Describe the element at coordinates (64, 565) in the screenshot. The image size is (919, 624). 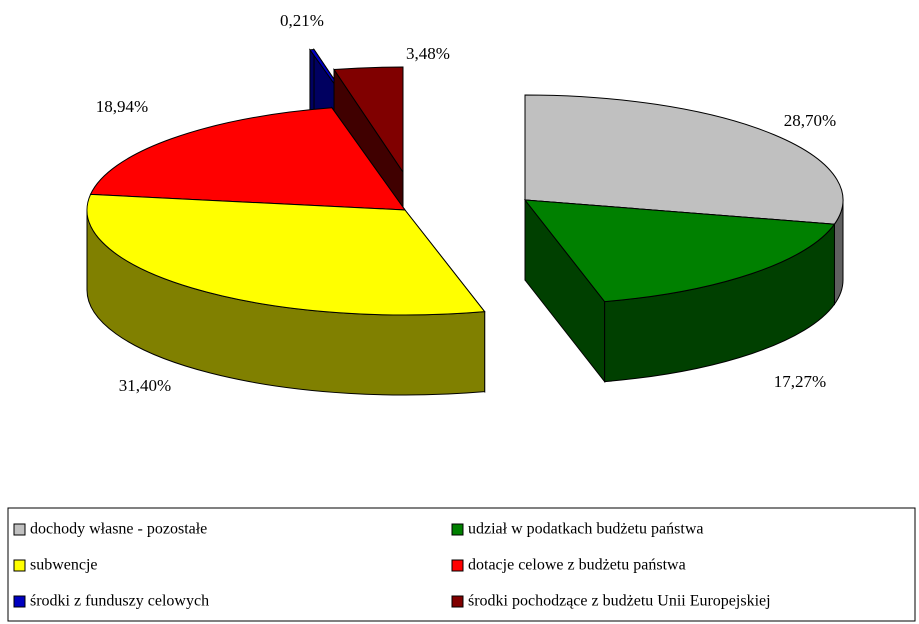
I see `legend-label: subwencje` at that location.